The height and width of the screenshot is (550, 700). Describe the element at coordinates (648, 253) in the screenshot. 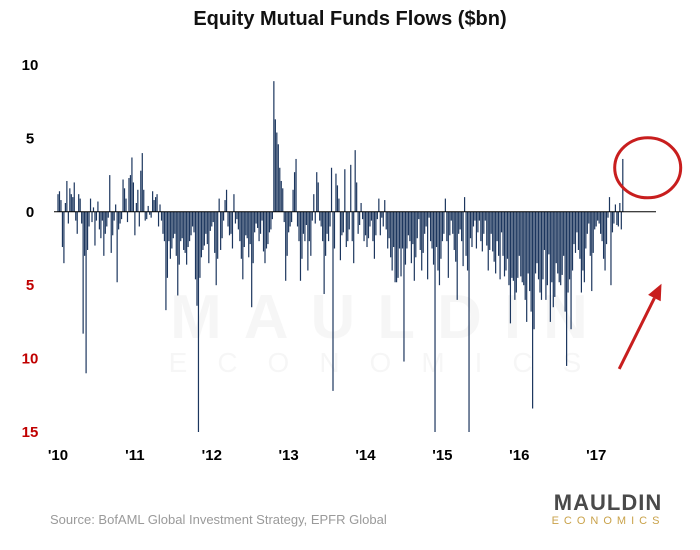

I see `annotations` at that location.